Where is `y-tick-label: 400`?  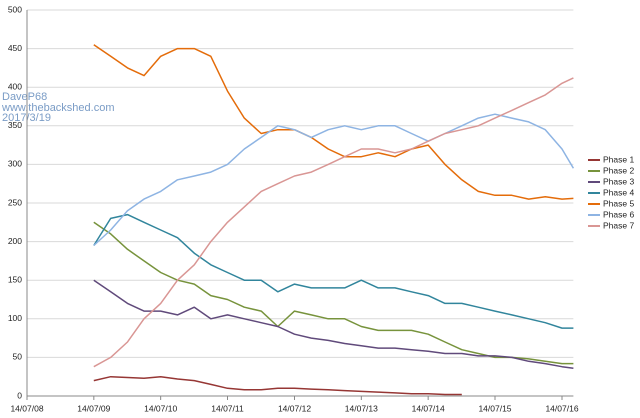
y-tick-label: 400 is located at coordinates (15, 86).